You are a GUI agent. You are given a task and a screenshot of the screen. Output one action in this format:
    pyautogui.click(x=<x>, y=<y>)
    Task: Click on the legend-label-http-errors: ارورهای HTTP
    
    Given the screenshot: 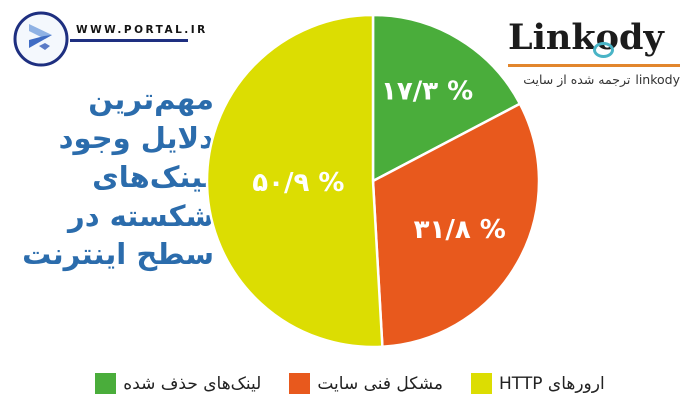 What is the action you would take?
    pyautogui.click(x=551, y=383)
    